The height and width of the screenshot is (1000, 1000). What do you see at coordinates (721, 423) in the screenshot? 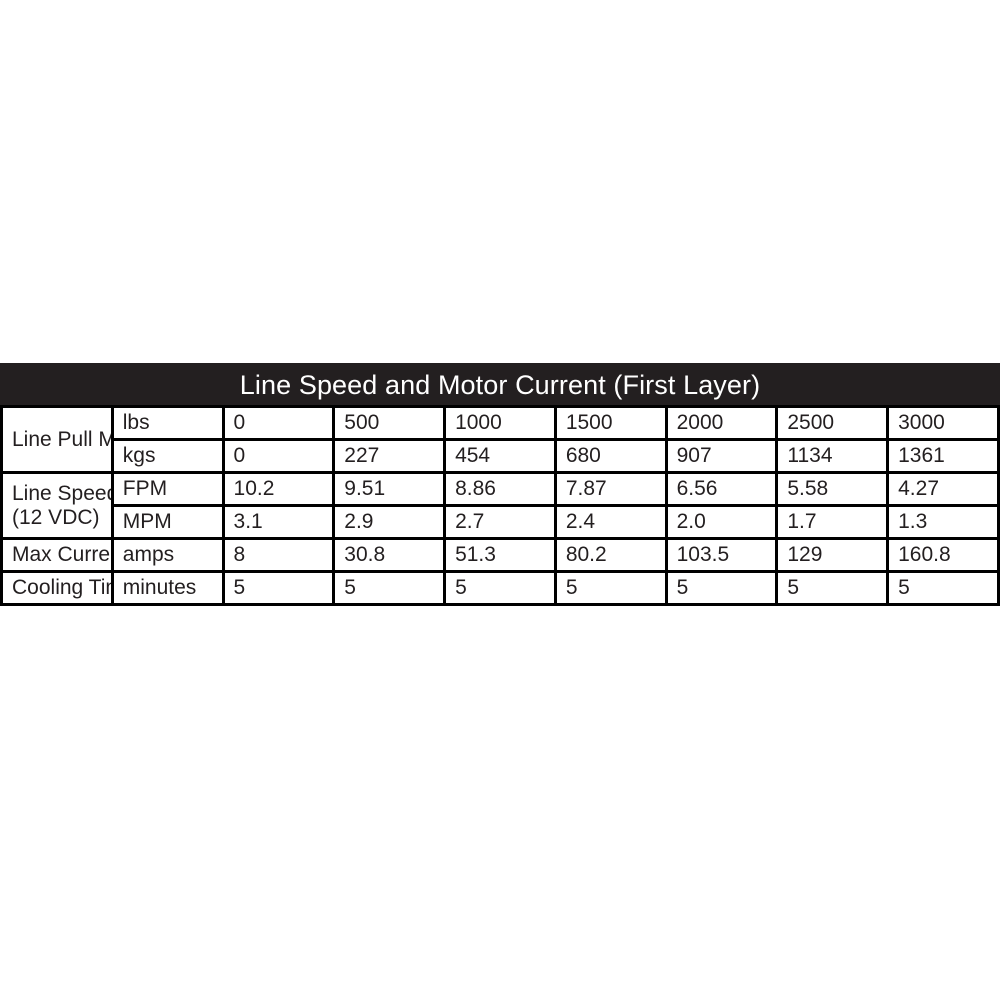
I see `data-cell: 2000` at bounding box center [721, 423].